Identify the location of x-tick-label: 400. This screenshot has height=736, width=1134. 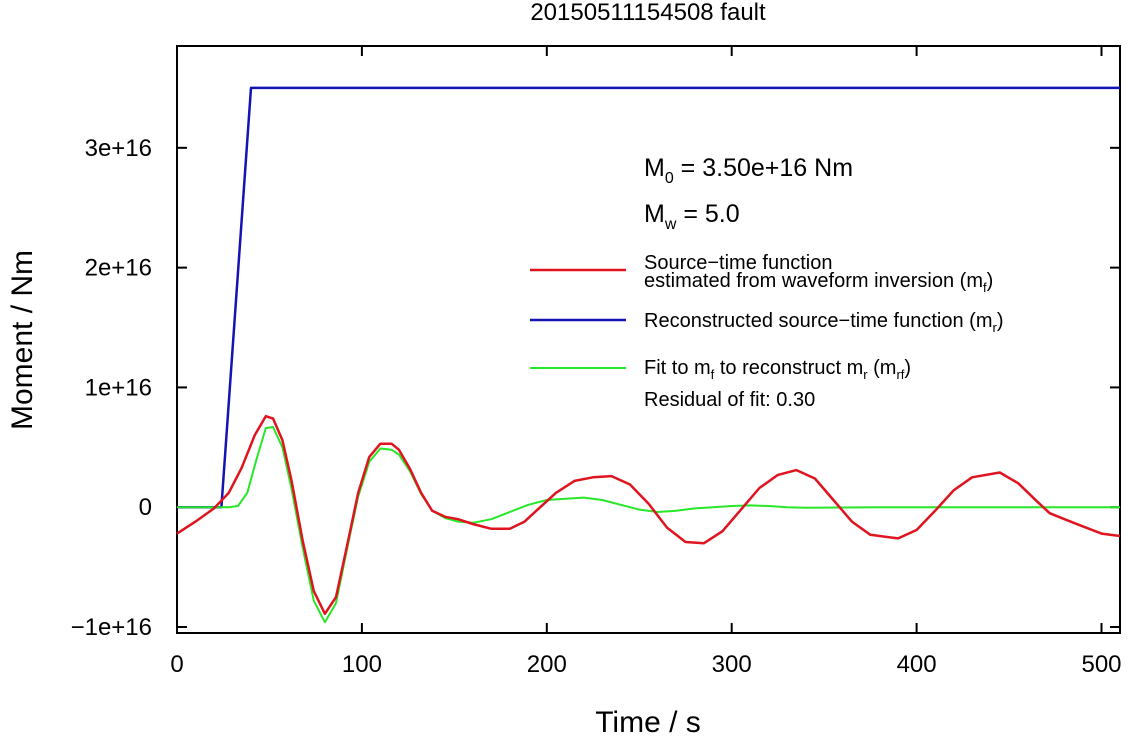
(917, 664).